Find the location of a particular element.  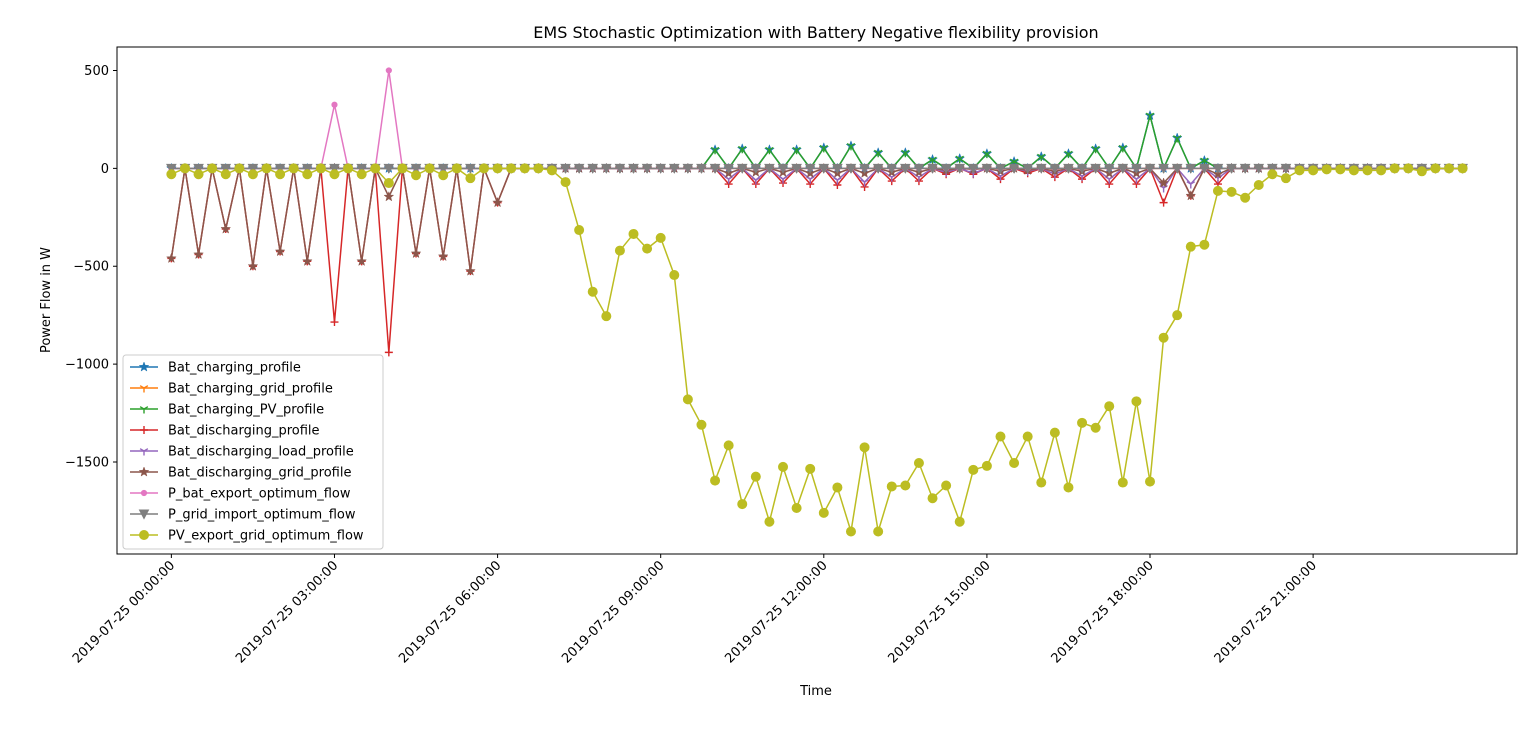

legend-label: P_bat_export_optimum_flow is located at coordinates (259, 494).